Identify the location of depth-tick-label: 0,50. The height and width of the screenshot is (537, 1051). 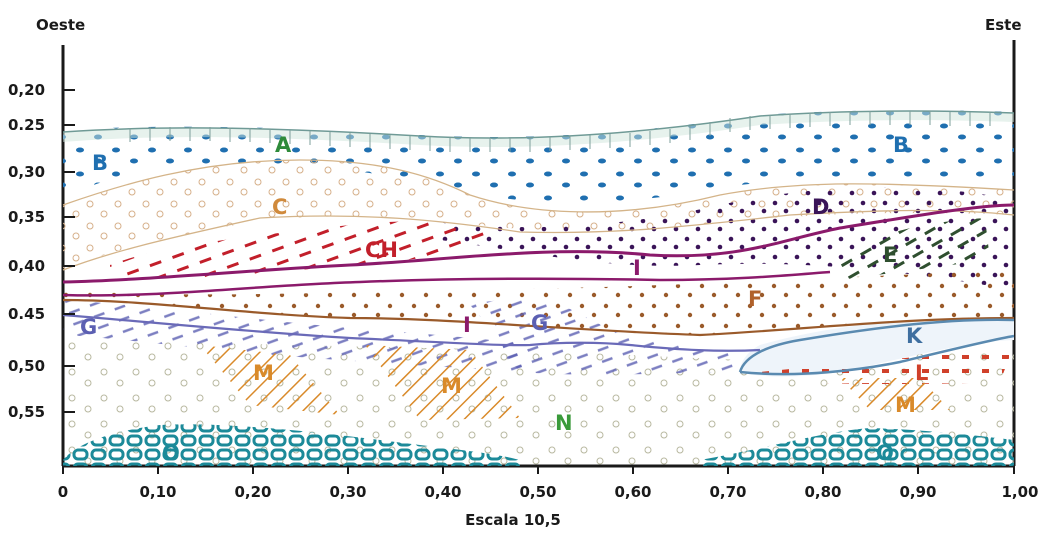
(26, 366).